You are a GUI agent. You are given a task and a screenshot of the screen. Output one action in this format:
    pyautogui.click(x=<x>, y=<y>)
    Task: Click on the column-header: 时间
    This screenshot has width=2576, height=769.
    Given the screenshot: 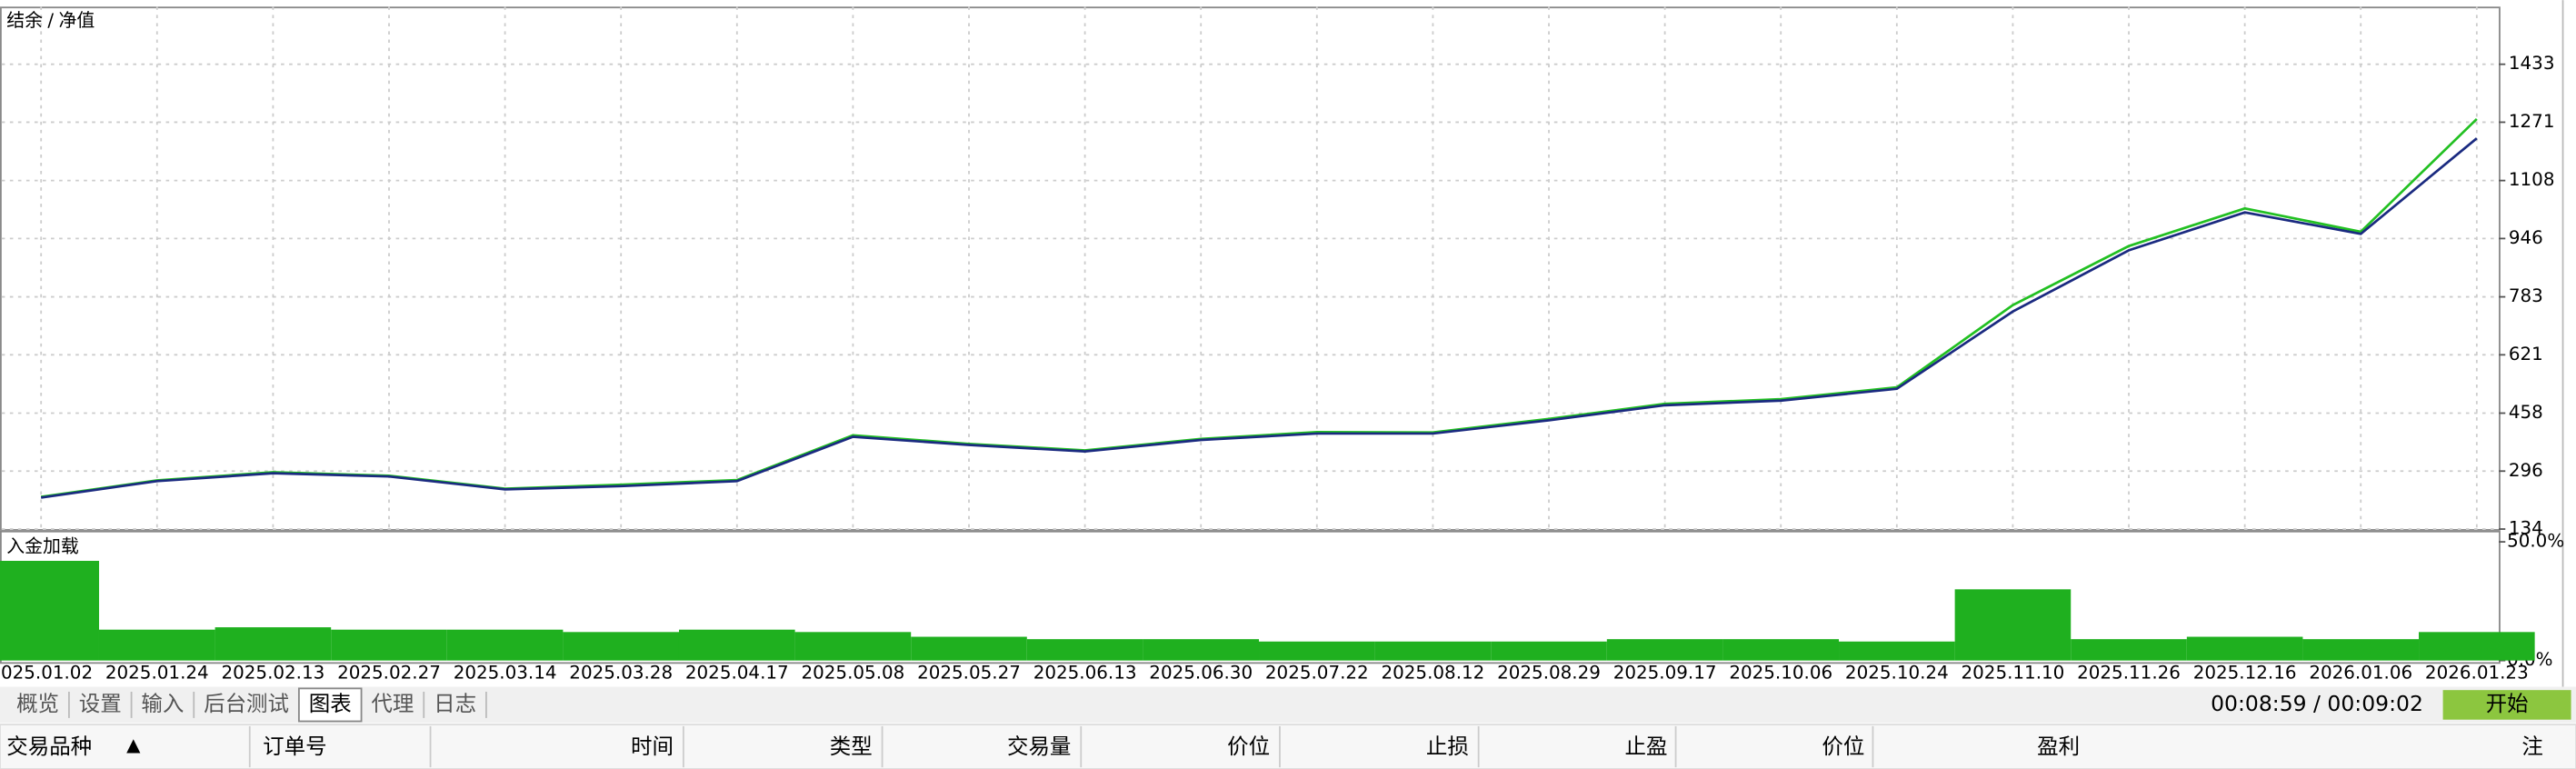 What is the action you would take?
    pyautogui.click(x=652, y=746)
    